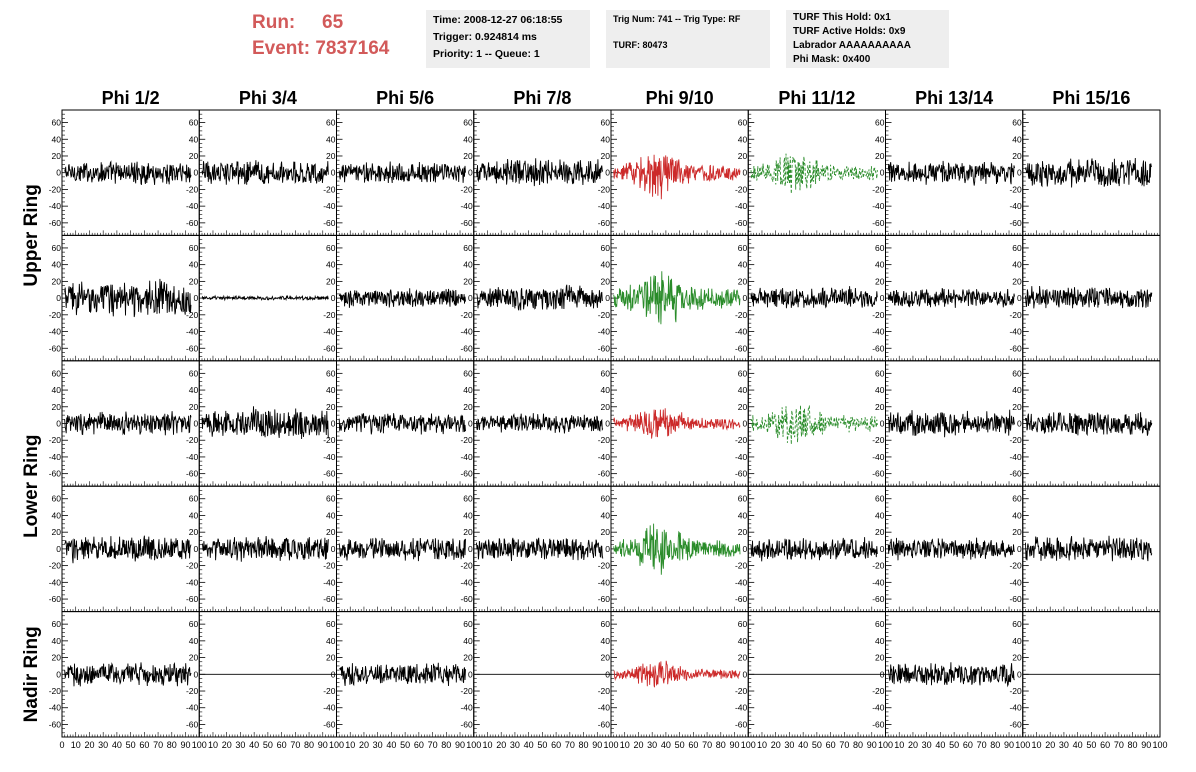  Describe the element at coordinates (405, 745) in the screenshot. I see `x-tick-label: 50` at that location.